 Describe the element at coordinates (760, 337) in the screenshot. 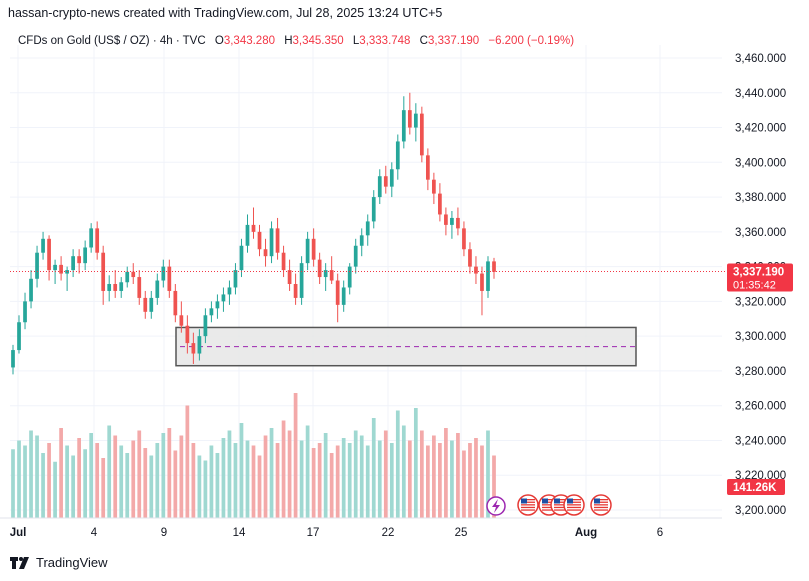

I see `price-tick-label: 3,300.000` at that location.